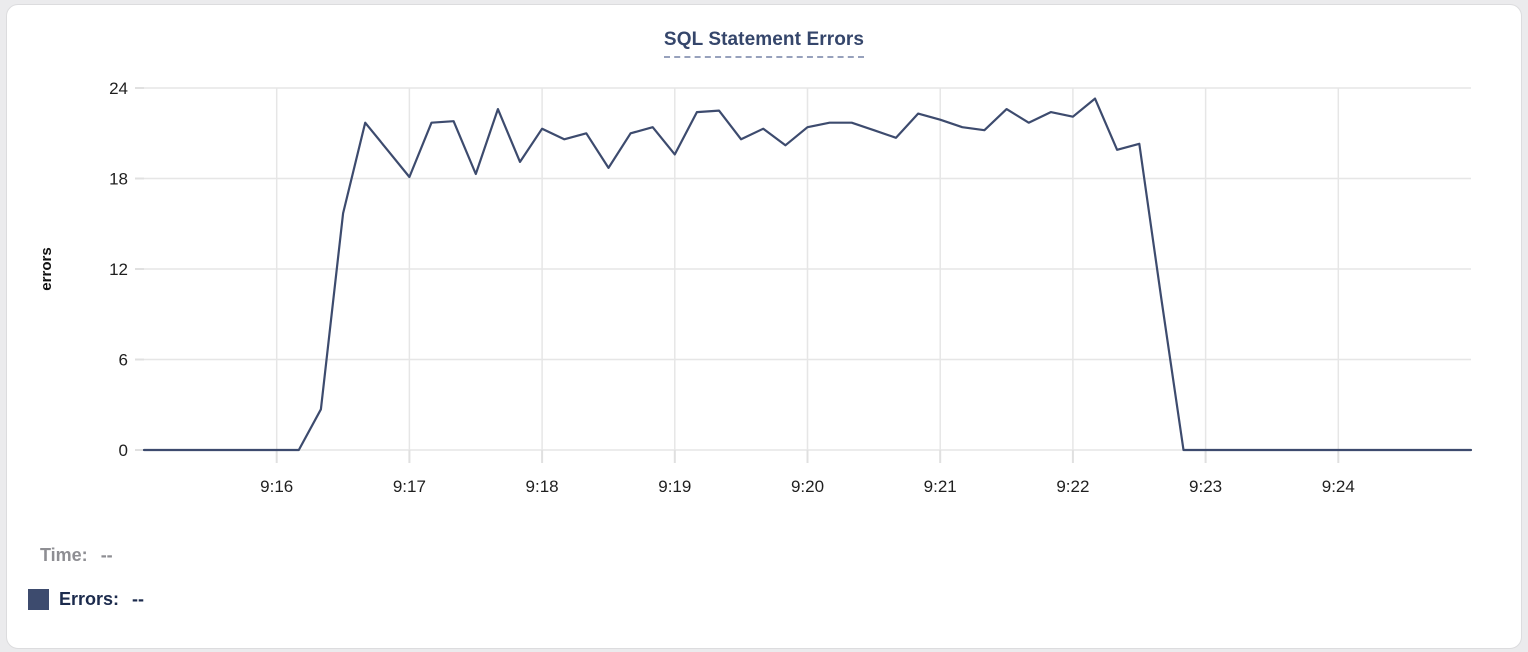 The width and height of the screenshot is (1528, 652). I want to click on chart-title: SQL Statement Errors, so click(764, 43).